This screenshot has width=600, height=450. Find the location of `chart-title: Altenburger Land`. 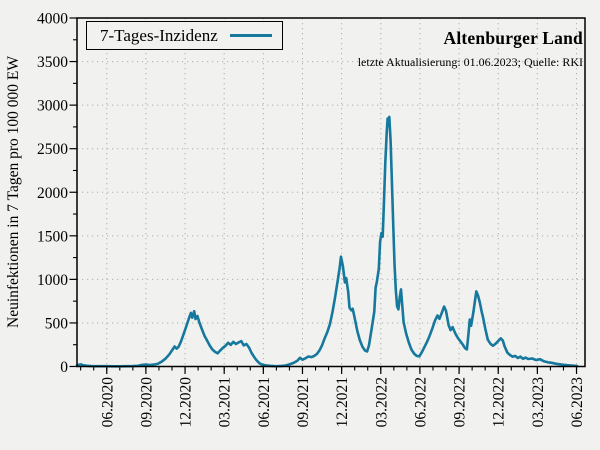

chart-title: Altenburger Land is located at coordinates (513, 38).